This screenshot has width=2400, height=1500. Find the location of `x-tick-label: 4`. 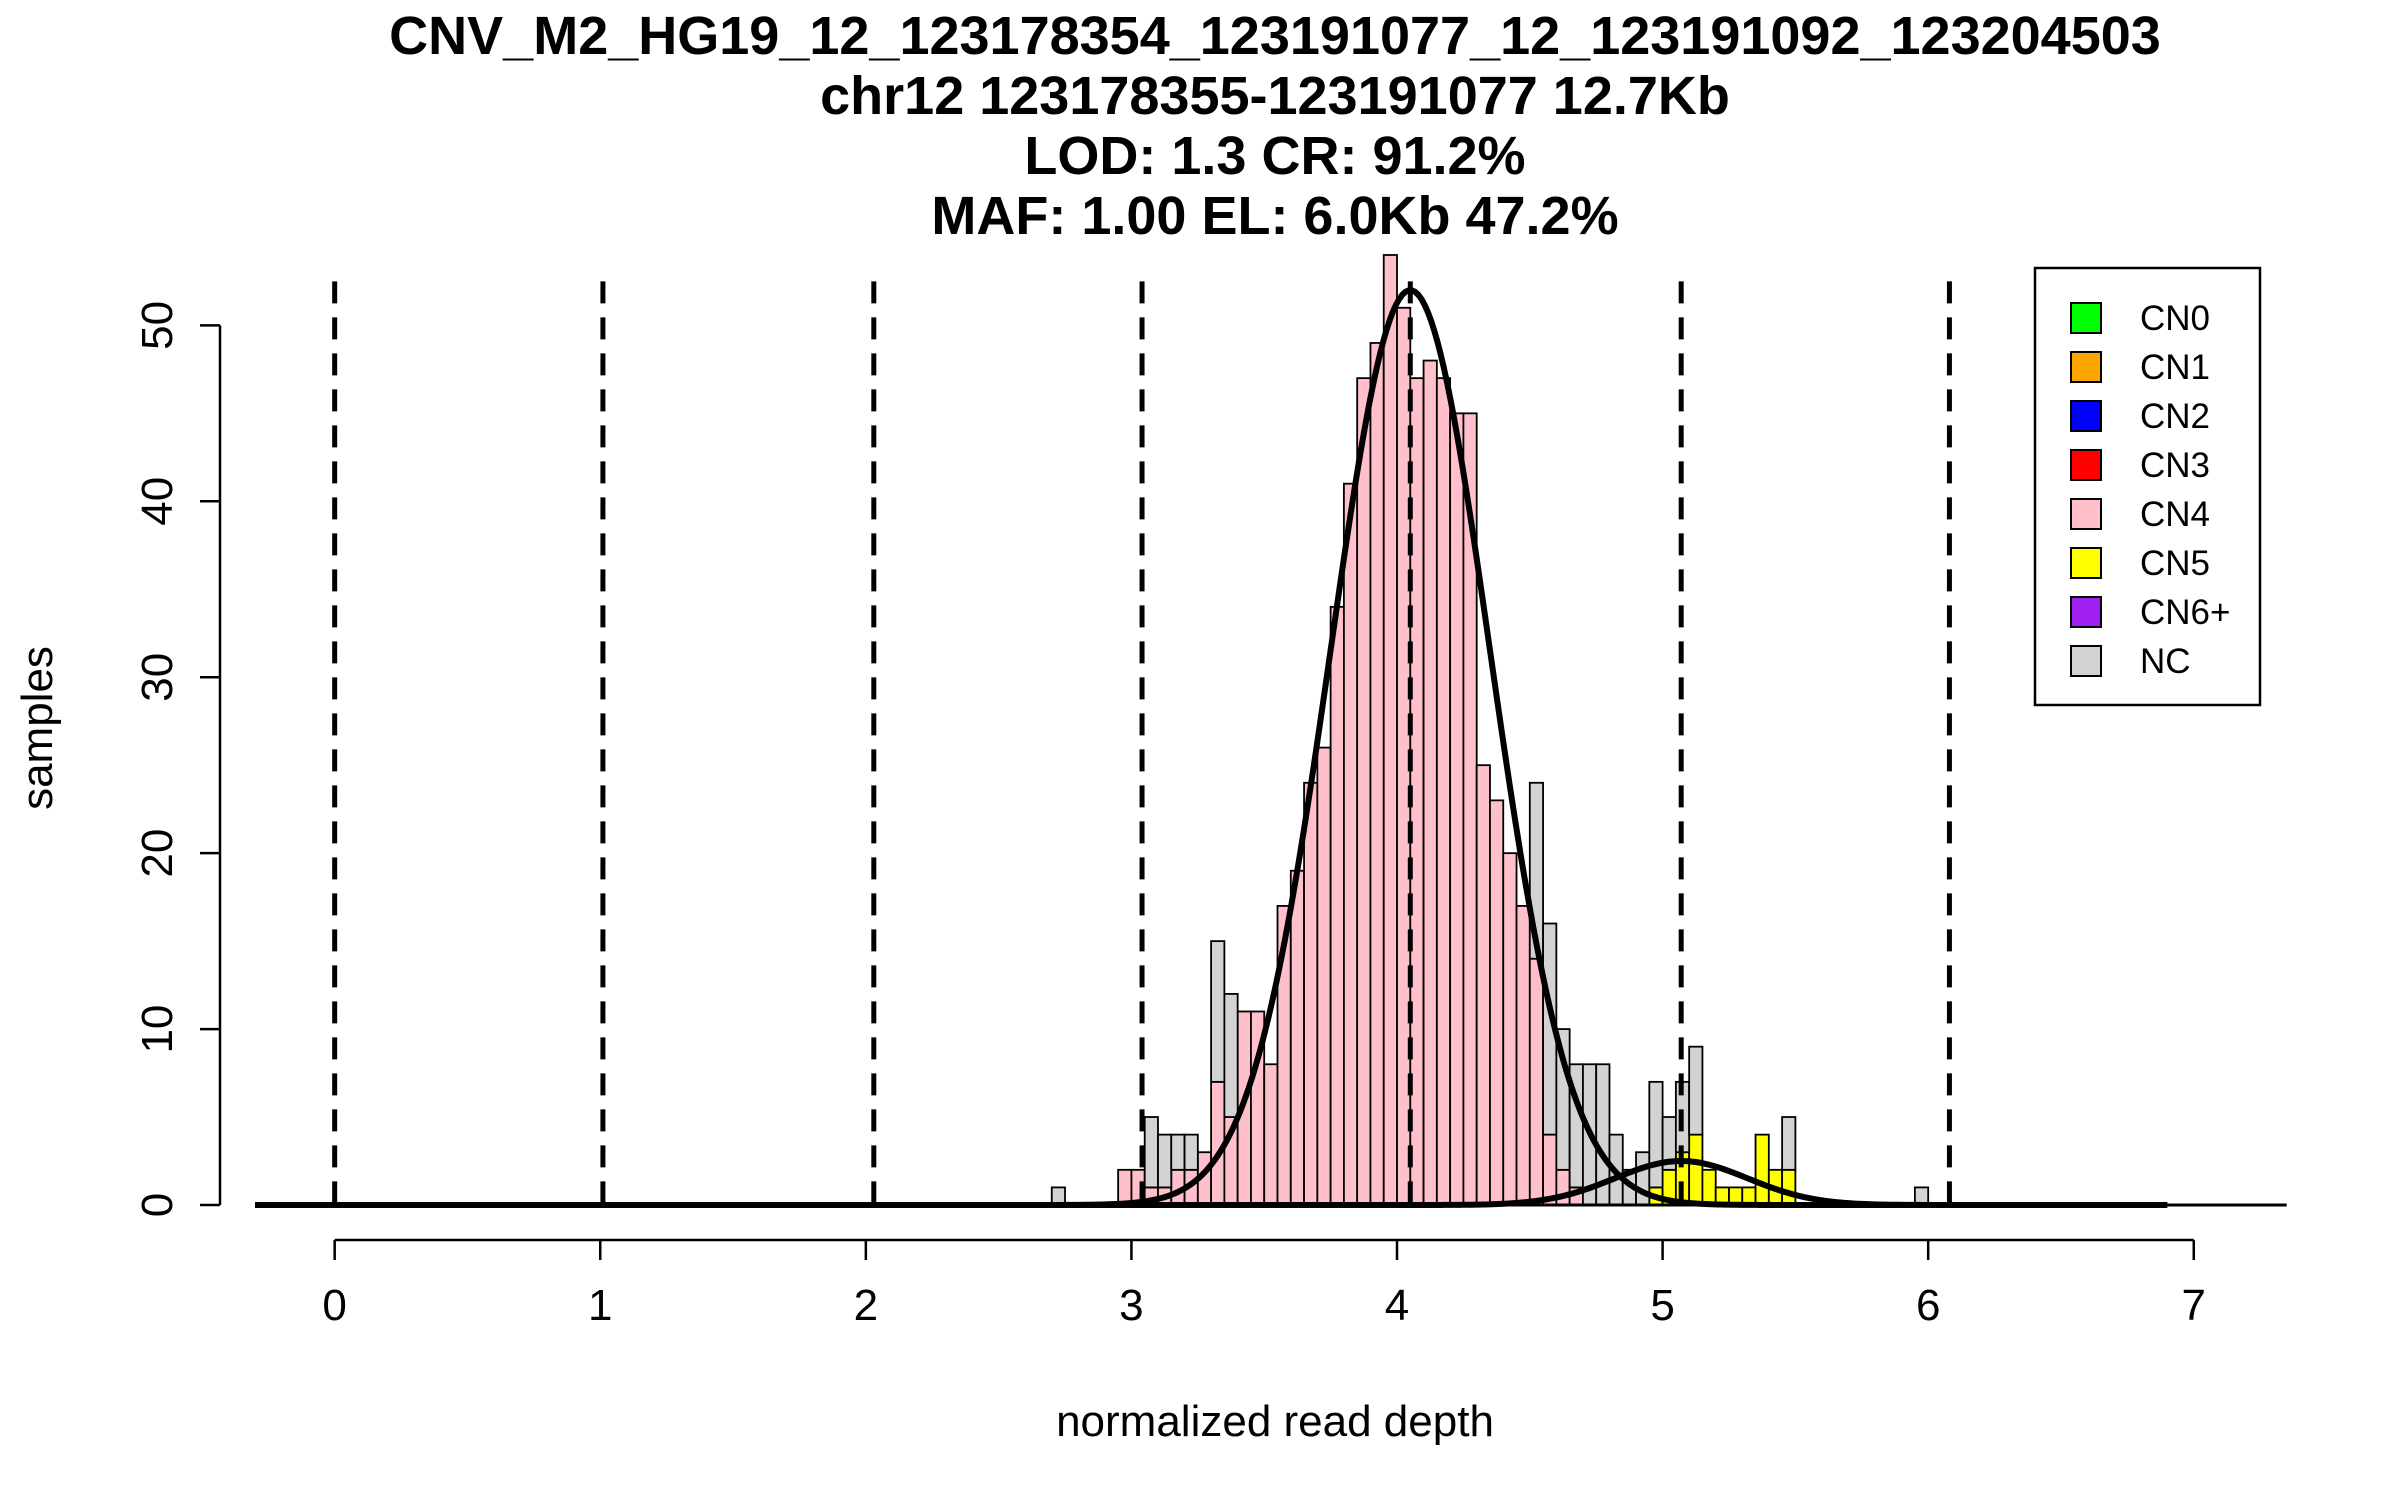

x-tick-label: 4 is located at coordinates (1397, 1305).